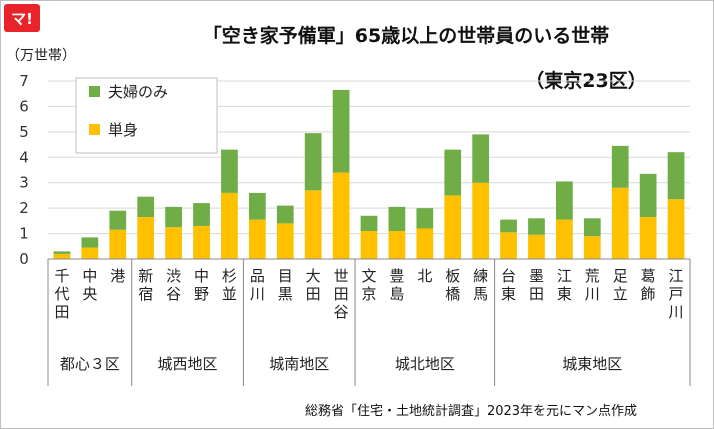  I want to click on category-label-0: 千代田, so click(61, 294).